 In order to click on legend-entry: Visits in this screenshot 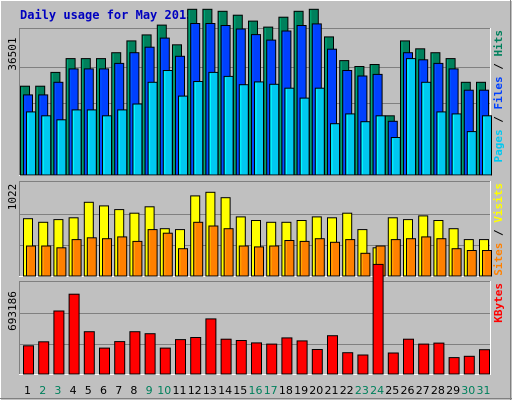, I will do `click(498, 203)`.